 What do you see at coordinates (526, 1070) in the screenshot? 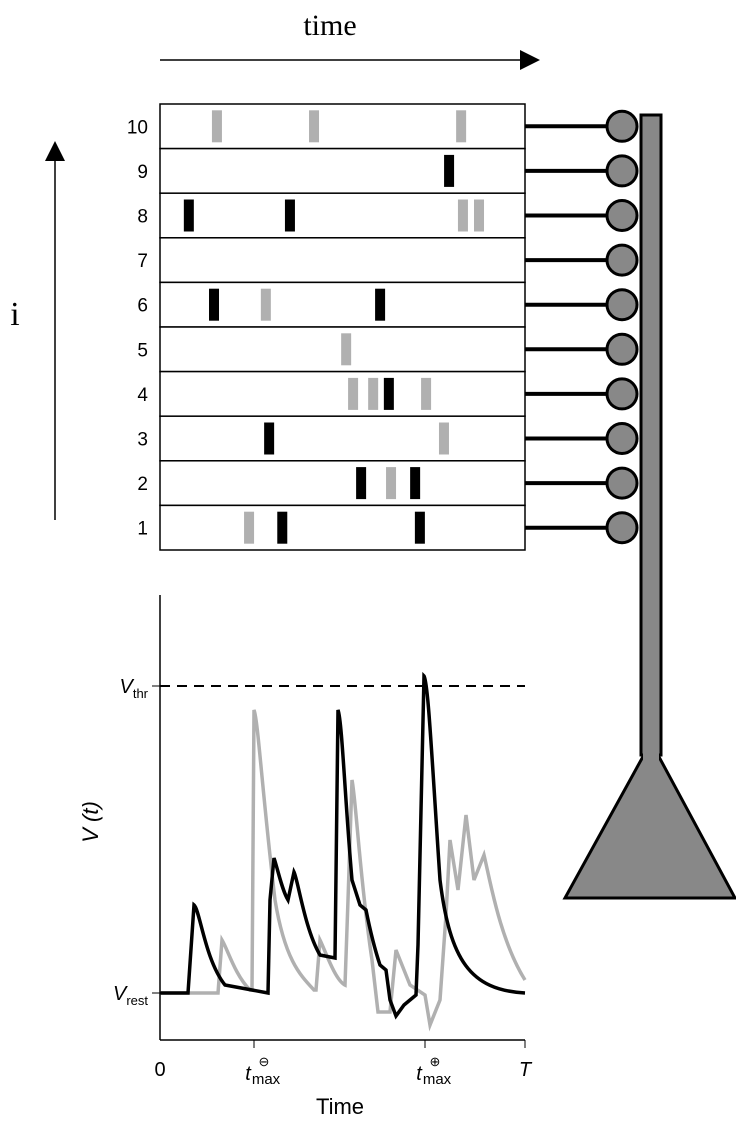
I see `x-tick-label: T` at bounding box center [526, 1070].